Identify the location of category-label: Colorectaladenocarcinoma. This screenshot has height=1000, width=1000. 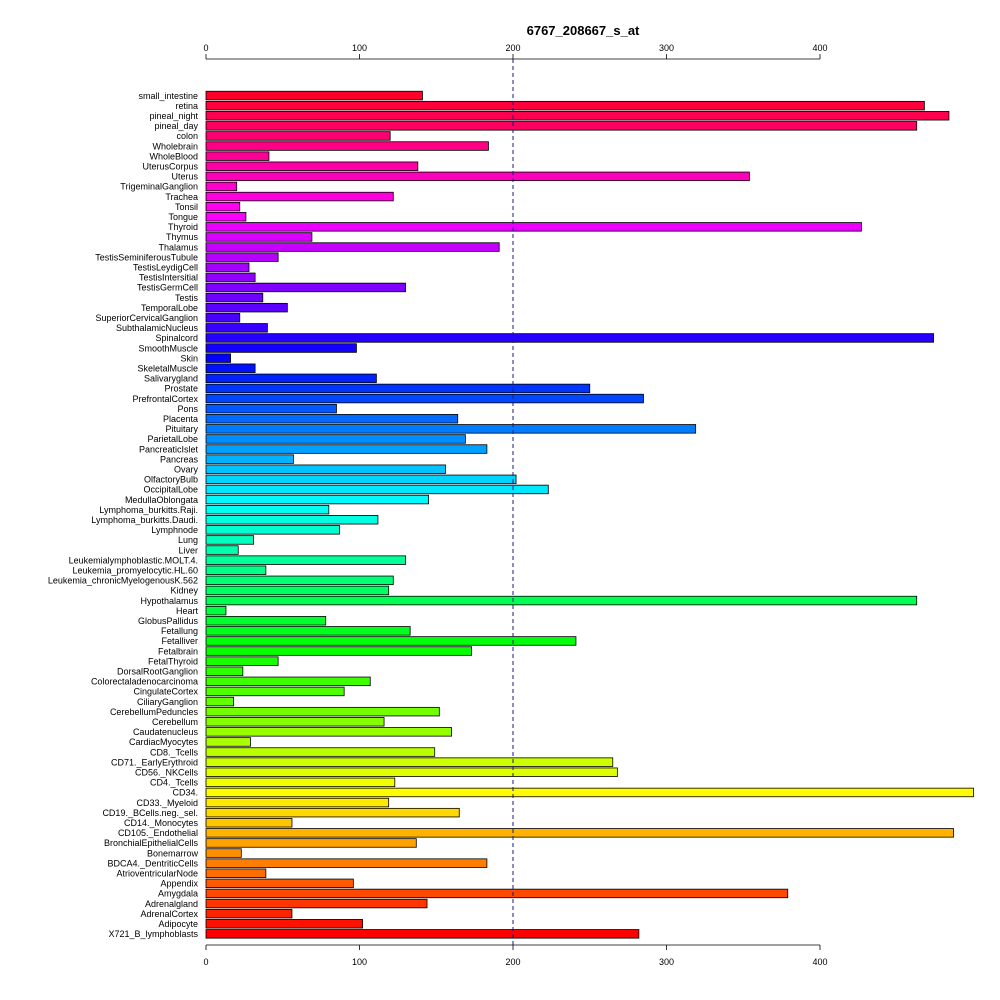
(144, 682).